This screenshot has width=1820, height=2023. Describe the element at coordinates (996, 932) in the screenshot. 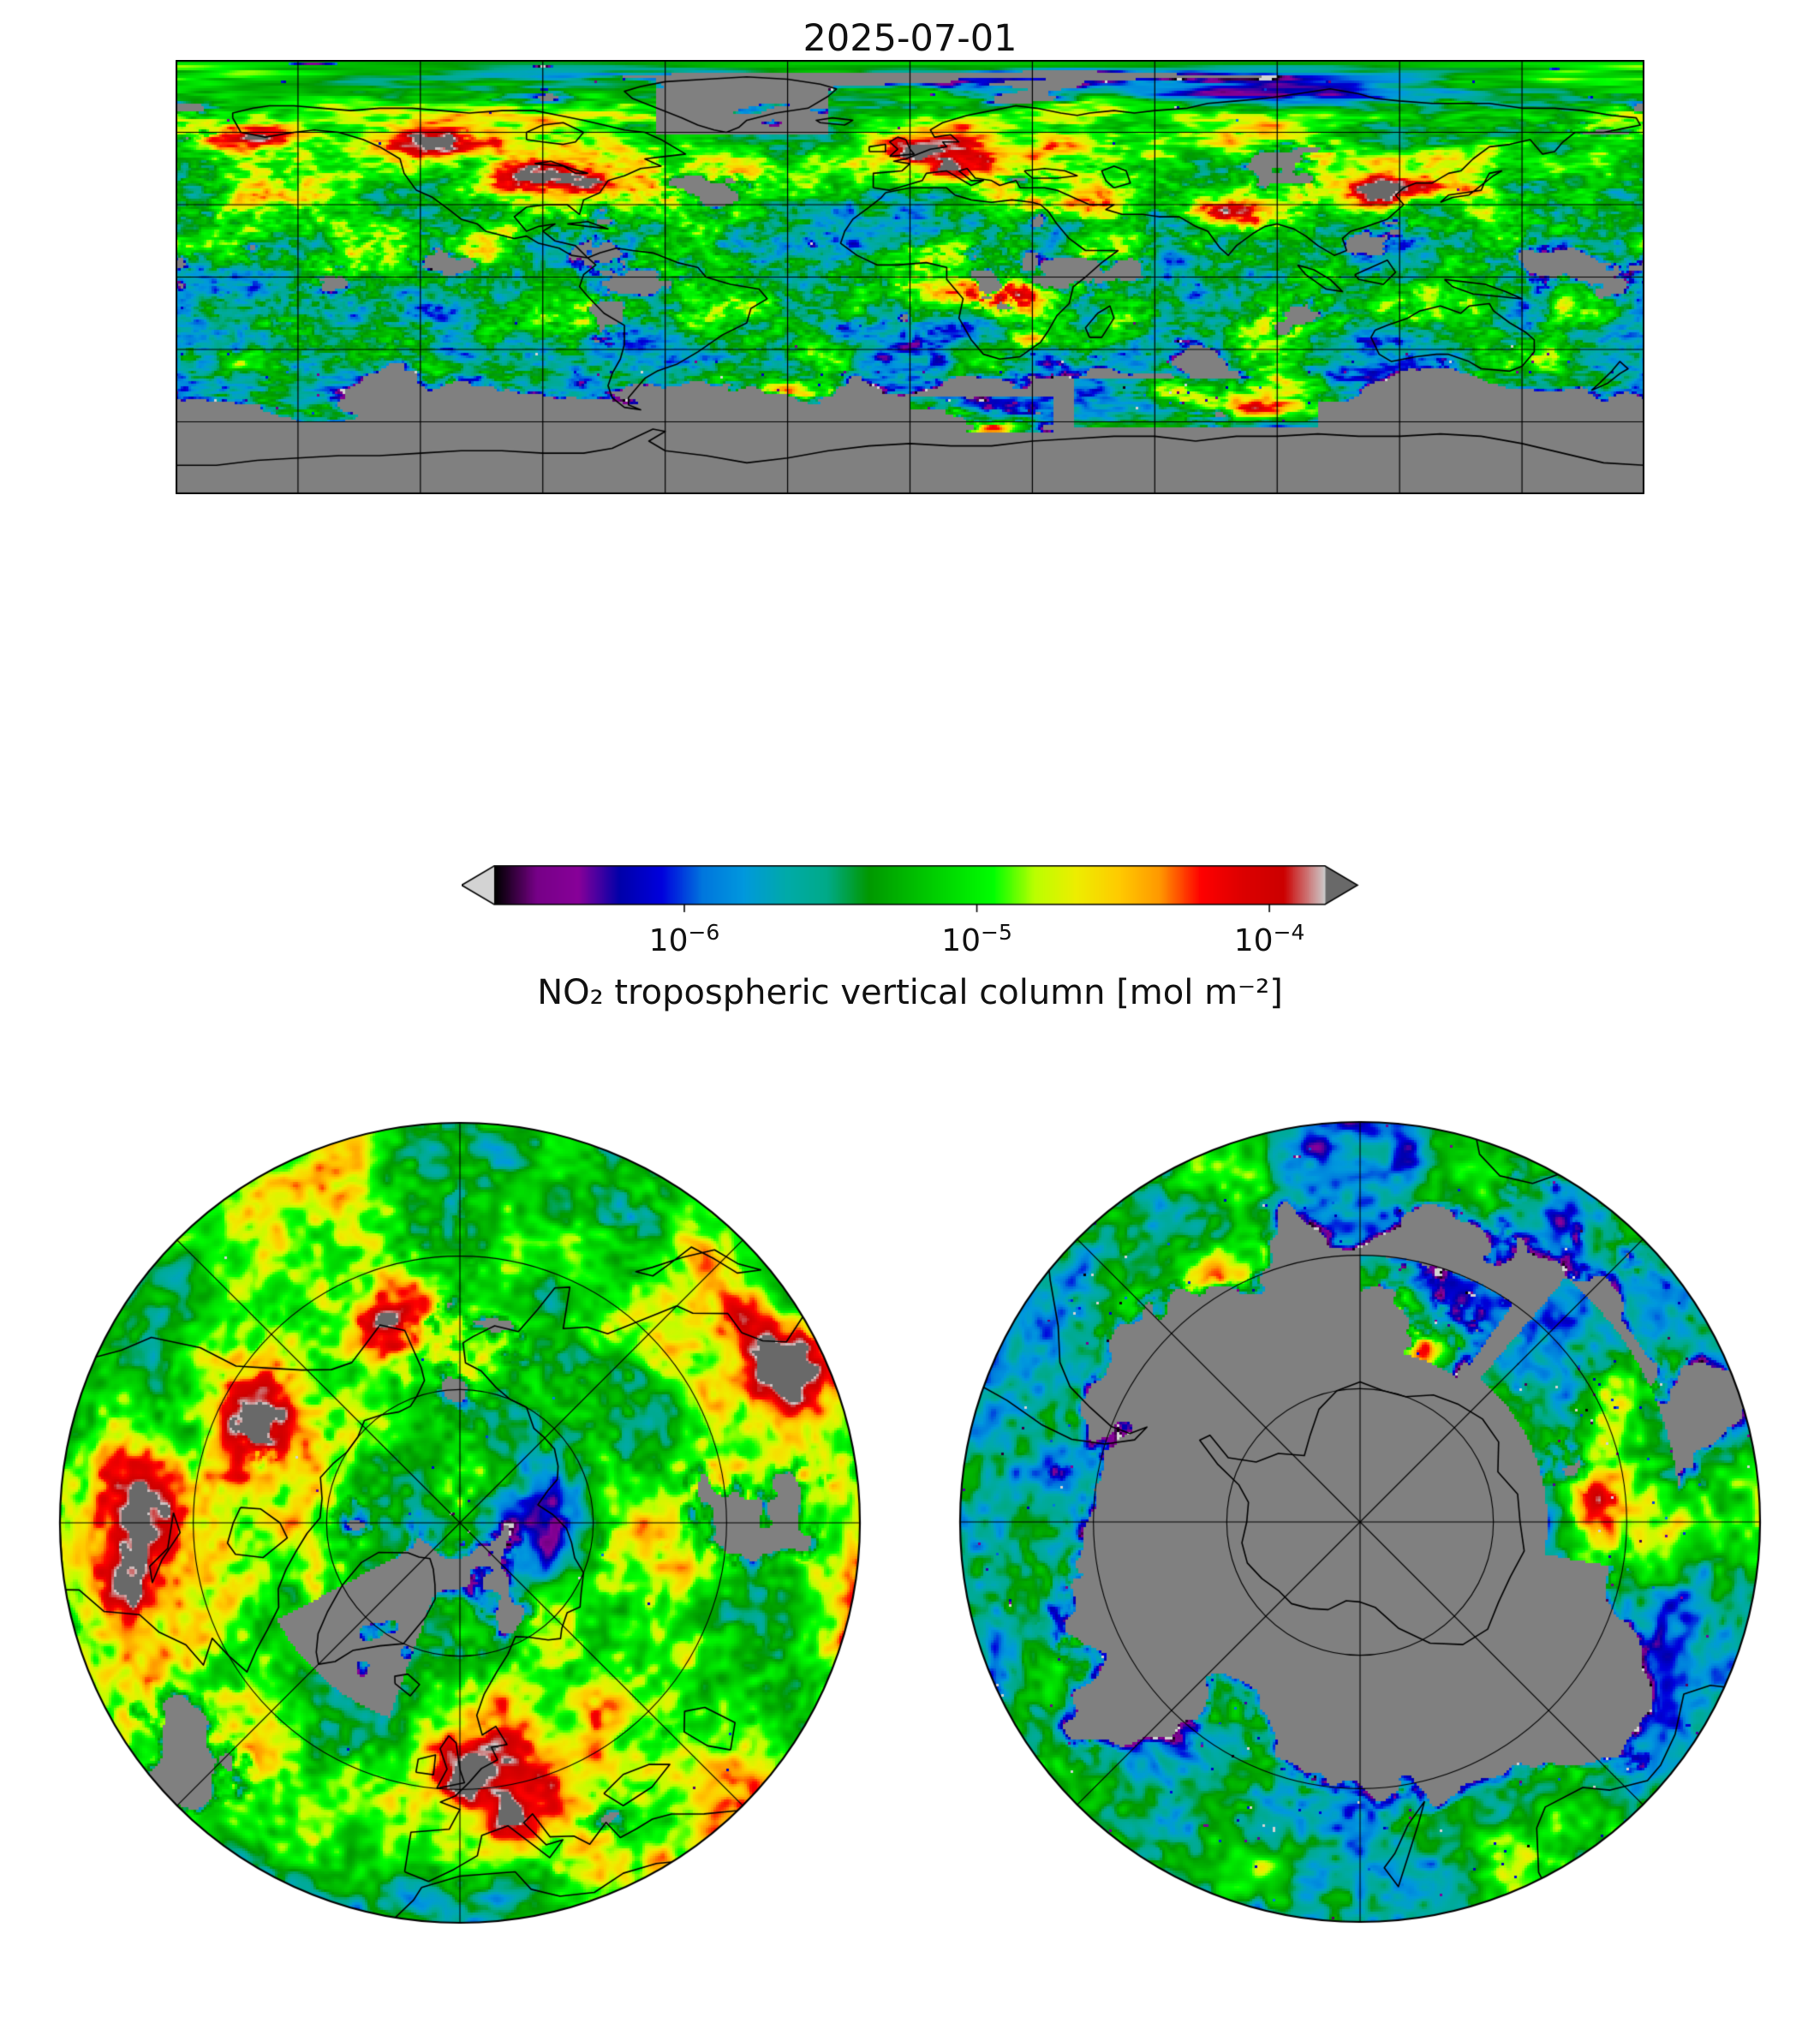

I see `tick-exponent: −5` at that location.